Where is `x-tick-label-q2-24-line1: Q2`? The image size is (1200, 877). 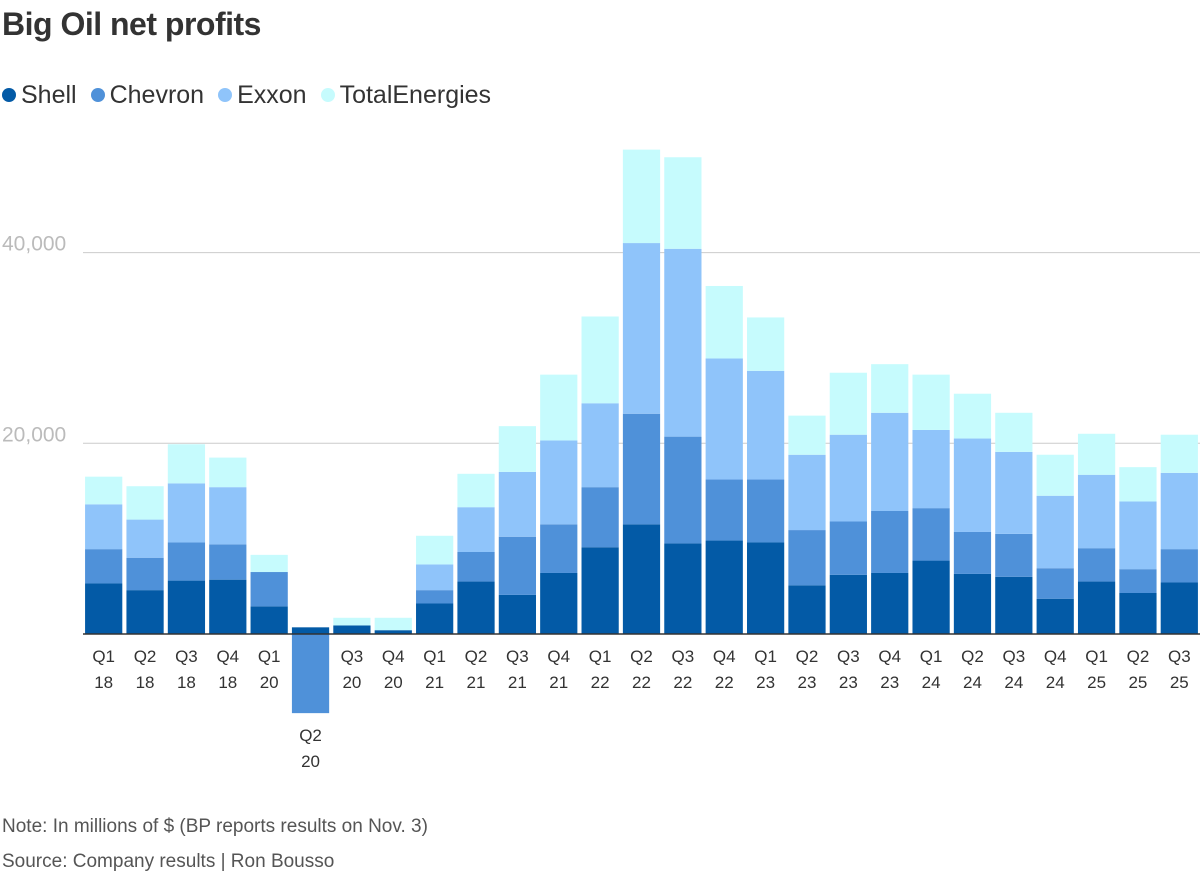
x-tick-label-q2-24-line1: Q2 is located at coordinates (972, 656).